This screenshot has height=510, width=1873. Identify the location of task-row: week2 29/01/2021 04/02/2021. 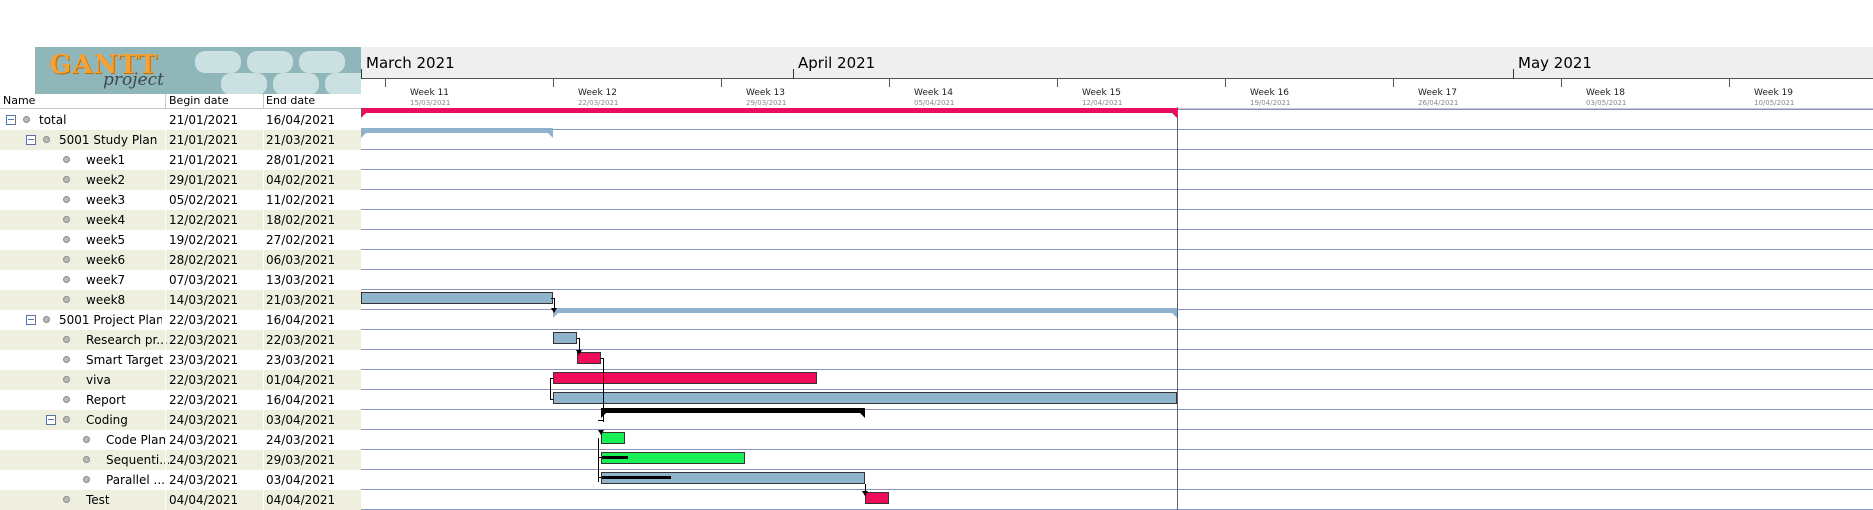
(180, 180).